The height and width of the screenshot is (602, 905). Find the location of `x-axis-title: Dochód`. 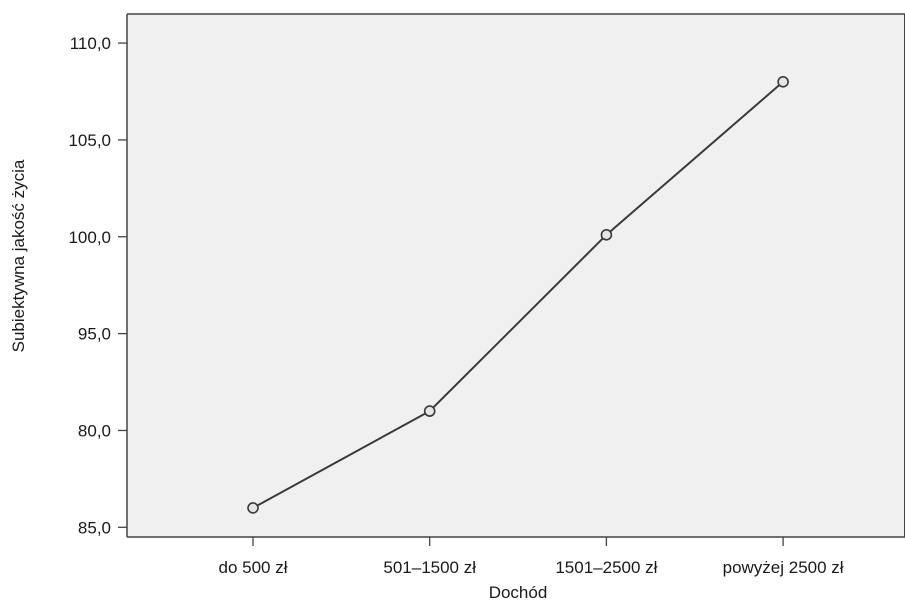

x-axis-title: Dochód is located at coordinates (518, 592).